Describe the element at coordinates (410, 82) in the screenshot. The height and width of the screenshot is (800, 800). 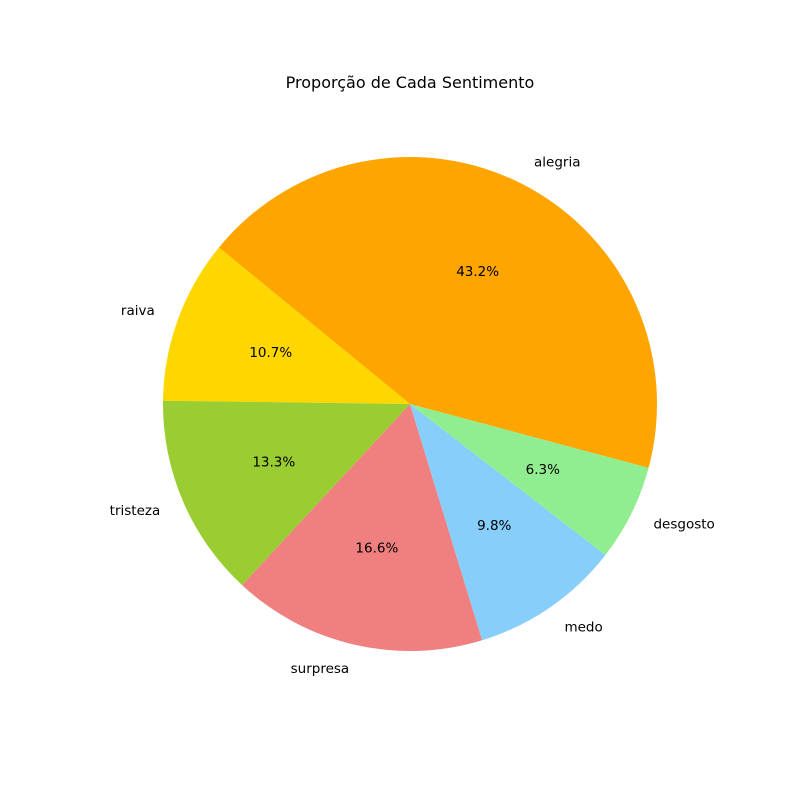
I see `chart-title: Proporção de Cada Sentimento` at that location.